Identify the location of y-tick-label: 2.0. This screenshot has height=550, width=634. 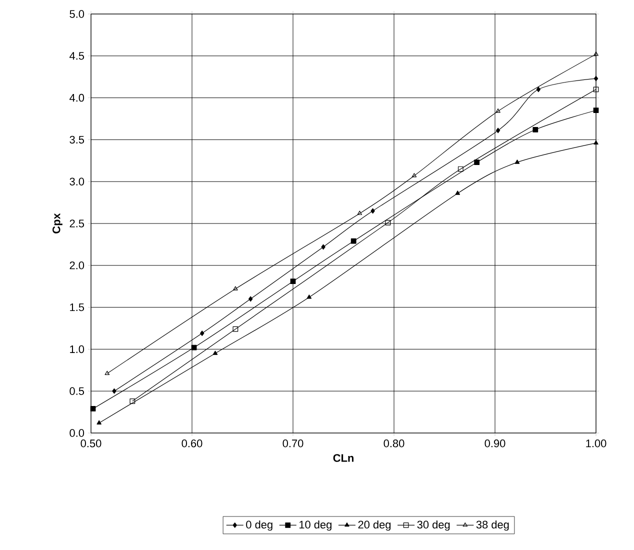
(77, 266).